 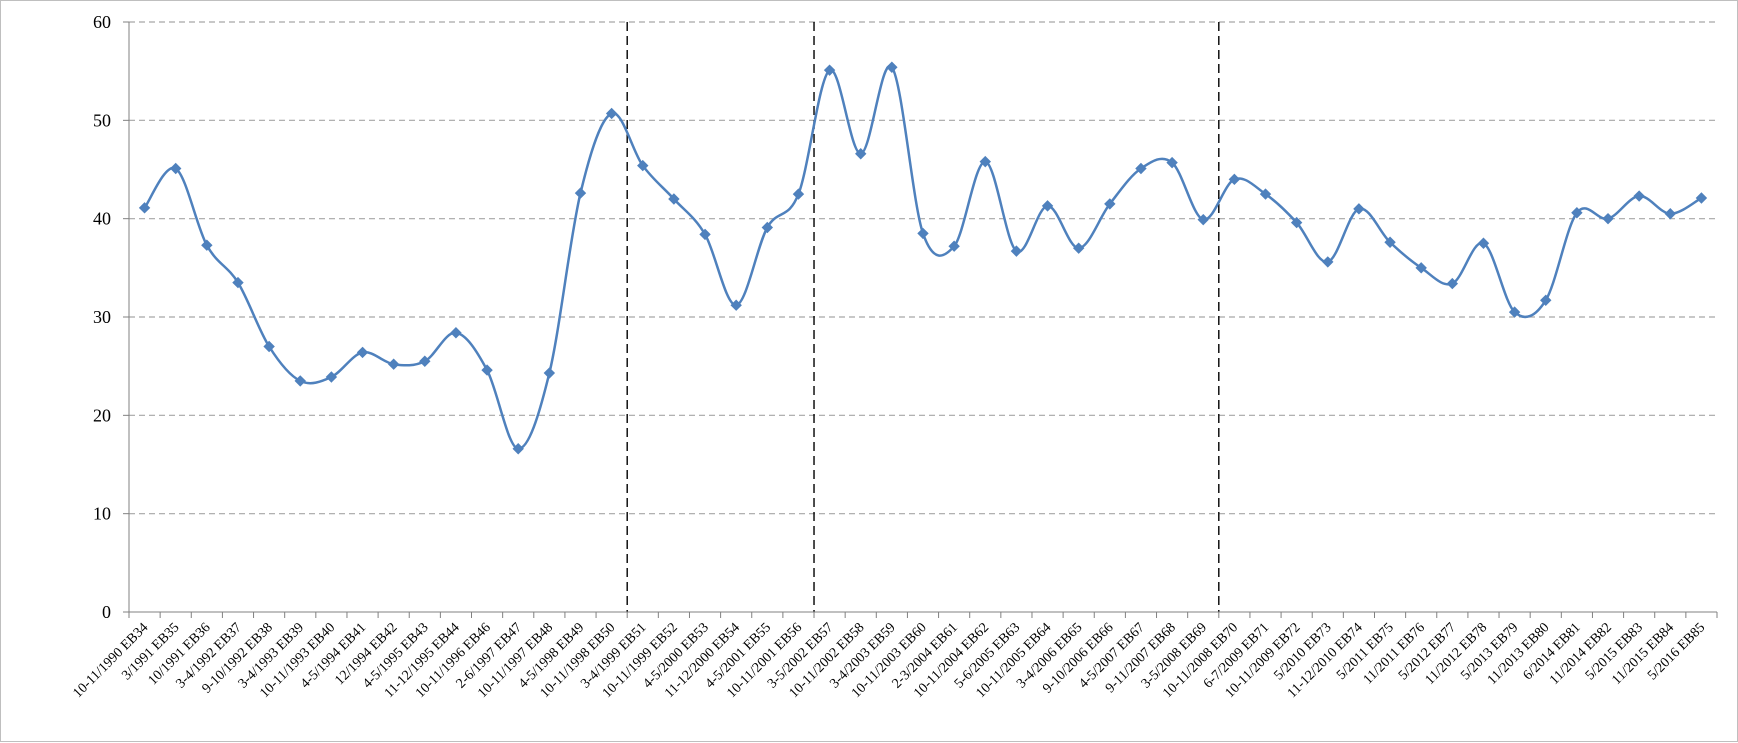 What do you see at coordinates (102, 120) in the screenshot?
I see `y-tick-label: 50` at bounding box center [102, 120].